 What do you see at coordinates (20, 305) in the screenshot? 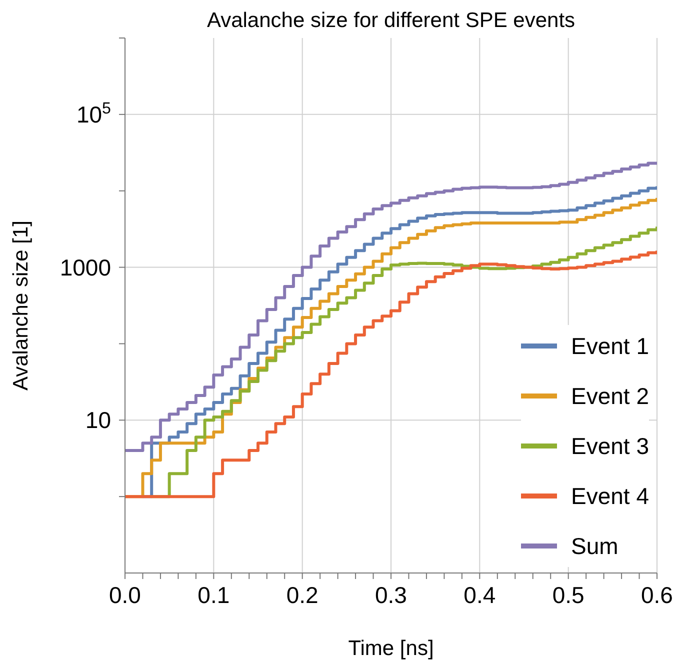
I see `y-axis-title: Avalanche size [1]` at bounding box center [20, 305].